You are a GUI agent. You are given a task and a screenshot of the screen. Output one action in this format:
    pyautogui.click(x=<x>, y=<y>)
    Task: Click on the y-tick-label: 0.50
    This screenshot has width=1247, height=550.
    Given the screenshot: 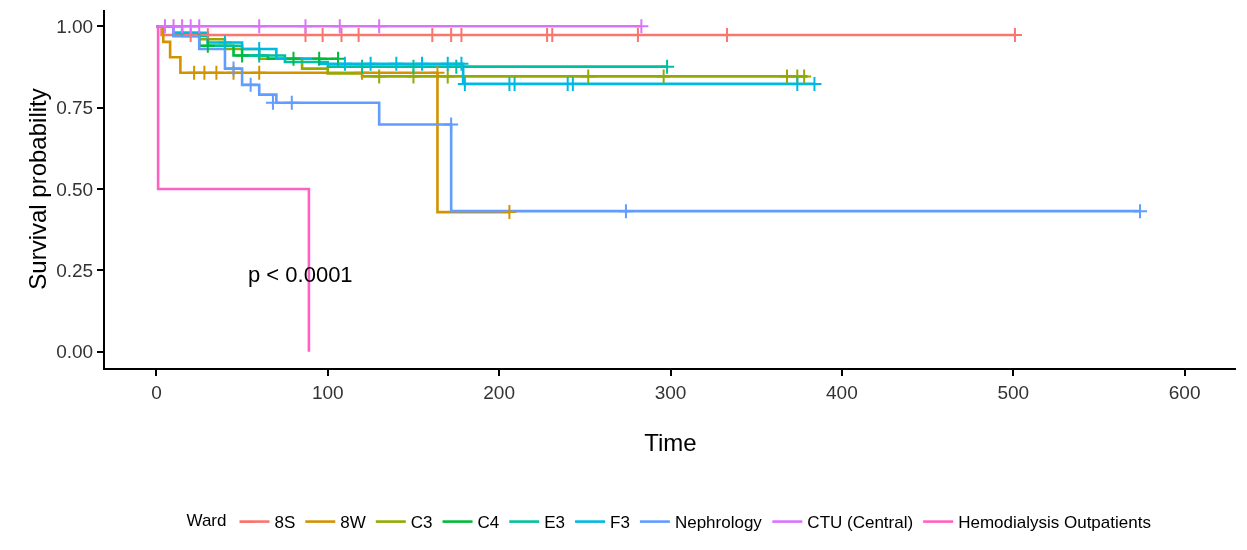 What is the action you would take?
    pyautogui.click(x=75, y=189)
    